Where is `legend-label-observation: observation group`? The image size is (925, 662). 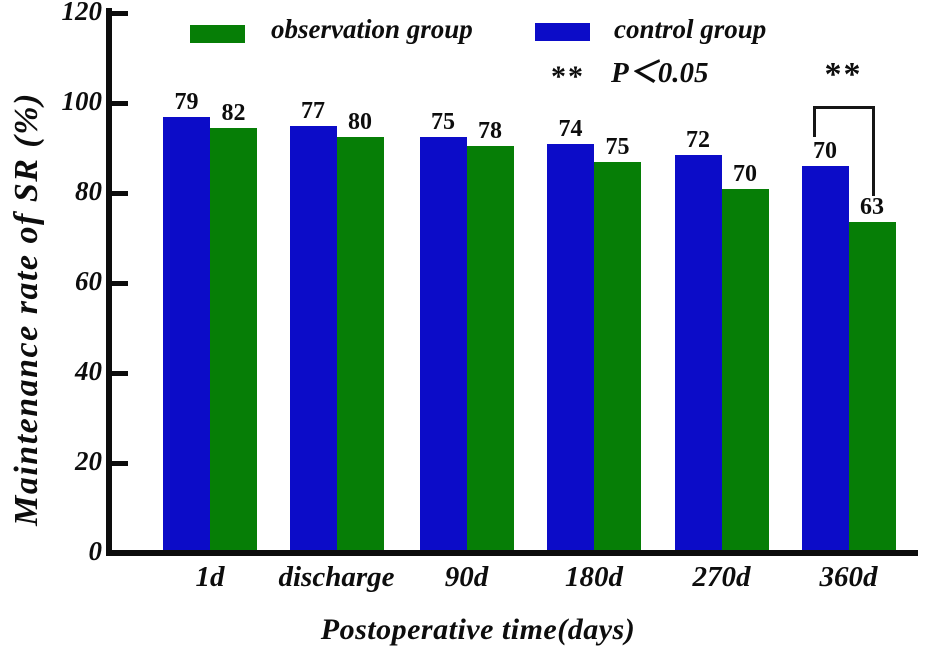
legend-label-observation: observation group is located at coordinates (372, 29).